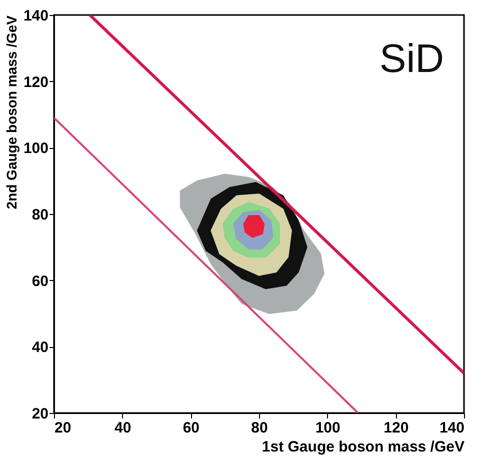  Describe the element at coordinates (40, 215) in the screenshot. I see `y-tick-label: 80` at that location.